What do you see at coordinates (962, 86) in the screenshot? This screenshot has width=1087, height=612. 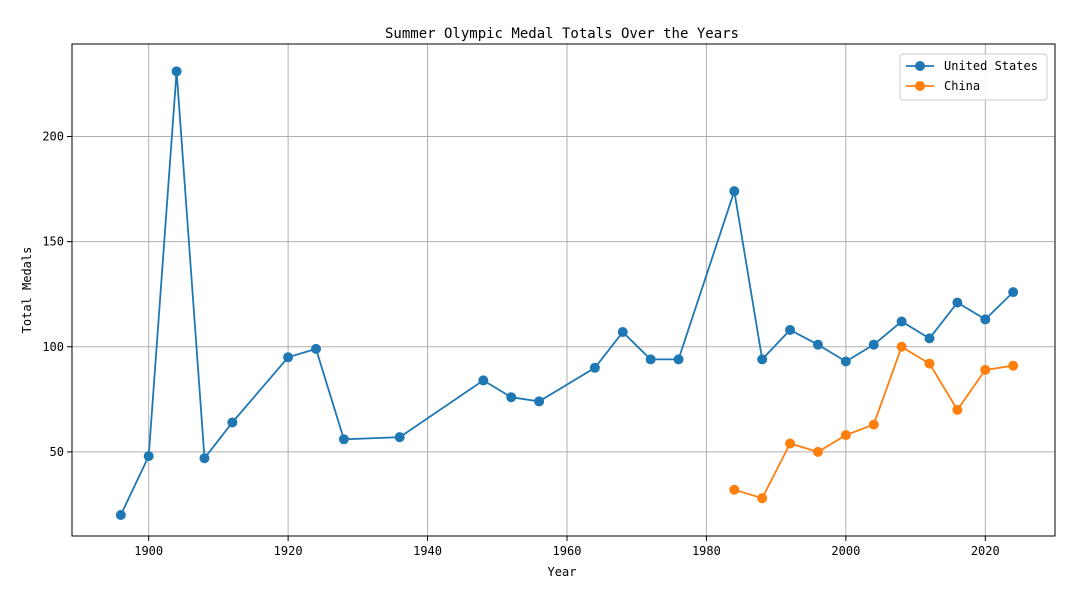 I see `legend-label-china: China` at bounding box center [962, 86].